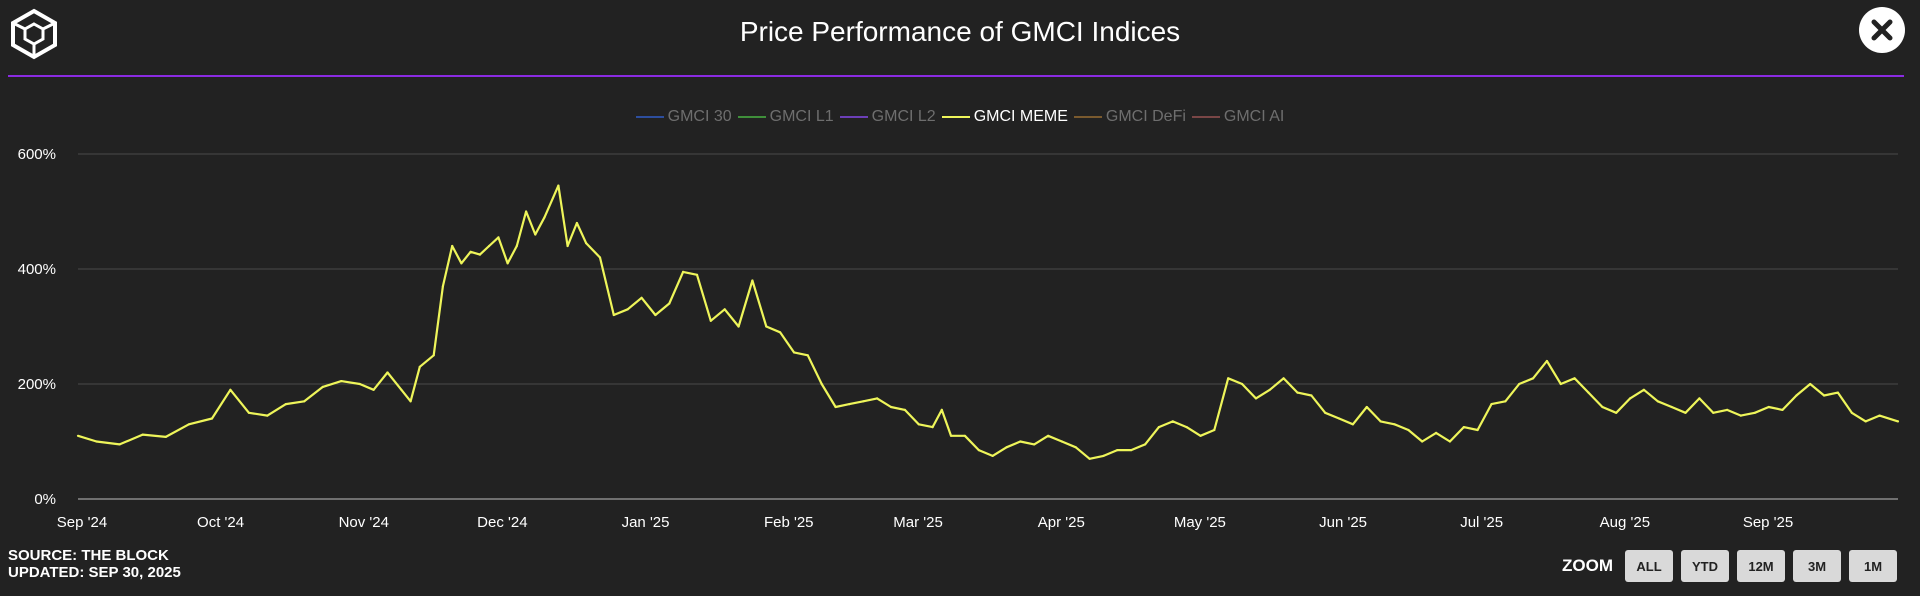 This screenshot has height=596, width=1920. I want to click on updated-label: UPDATED: SEP 30, 2025, so click(94, 572).